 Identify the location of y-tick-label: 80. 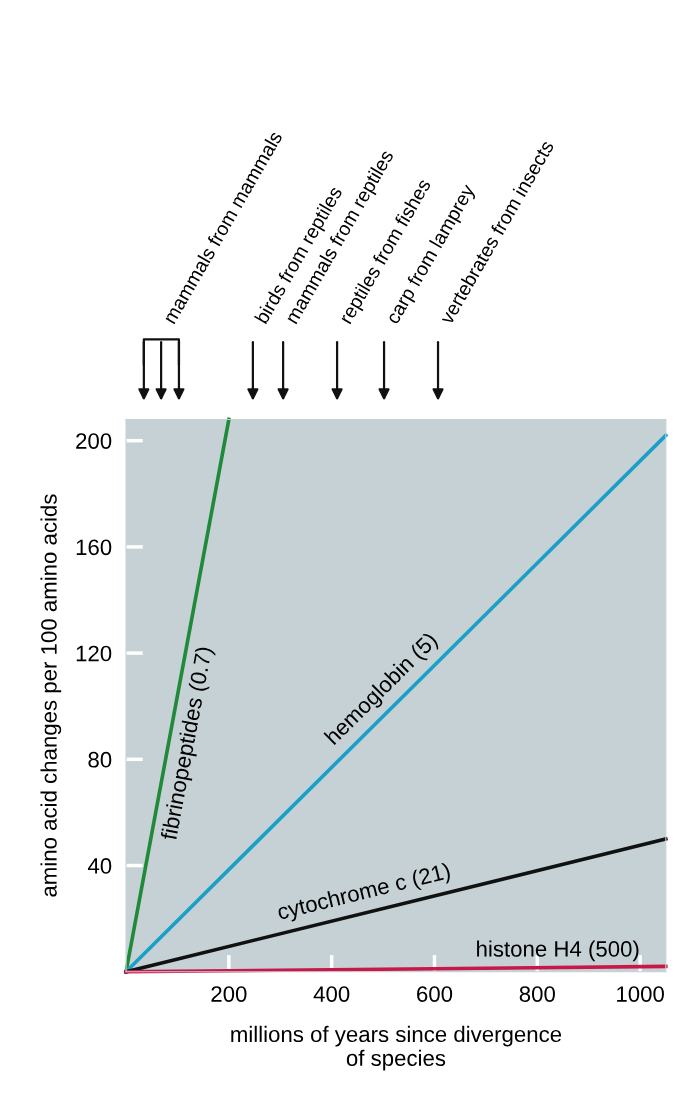
(100, 759).